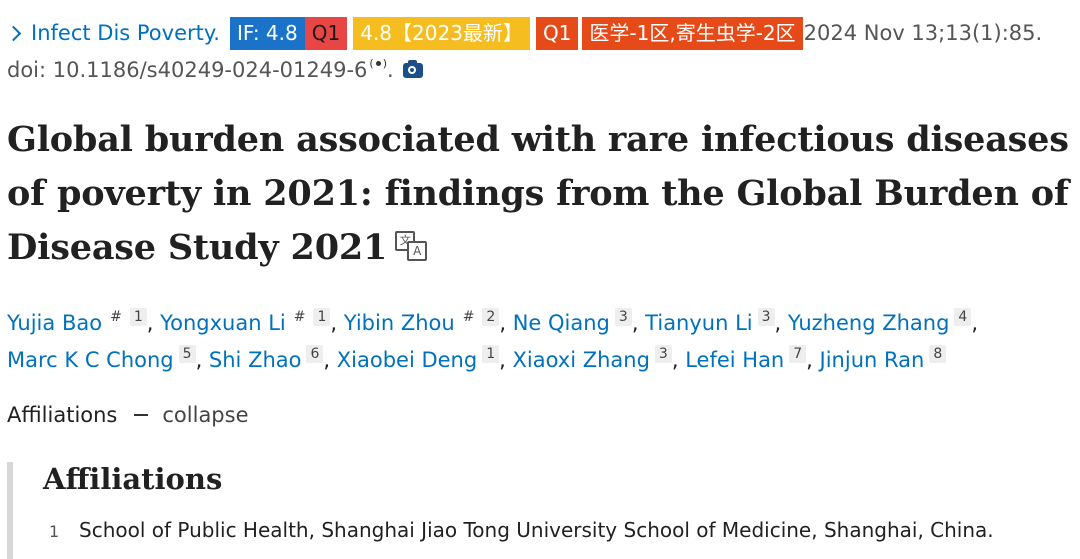 This screenshot has width=1080, height=559. What do you see at coordinates (963, 317) in the screenshot?
I see `affiliation-ref: 4` at bounding box center [963, 317].